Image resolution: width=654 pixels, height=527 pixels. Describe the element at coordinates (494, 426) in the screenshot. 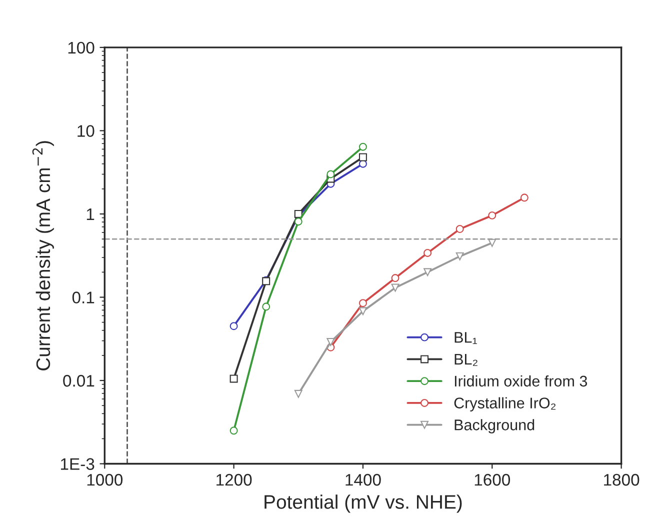

I see `legend-label: Background` at that location.